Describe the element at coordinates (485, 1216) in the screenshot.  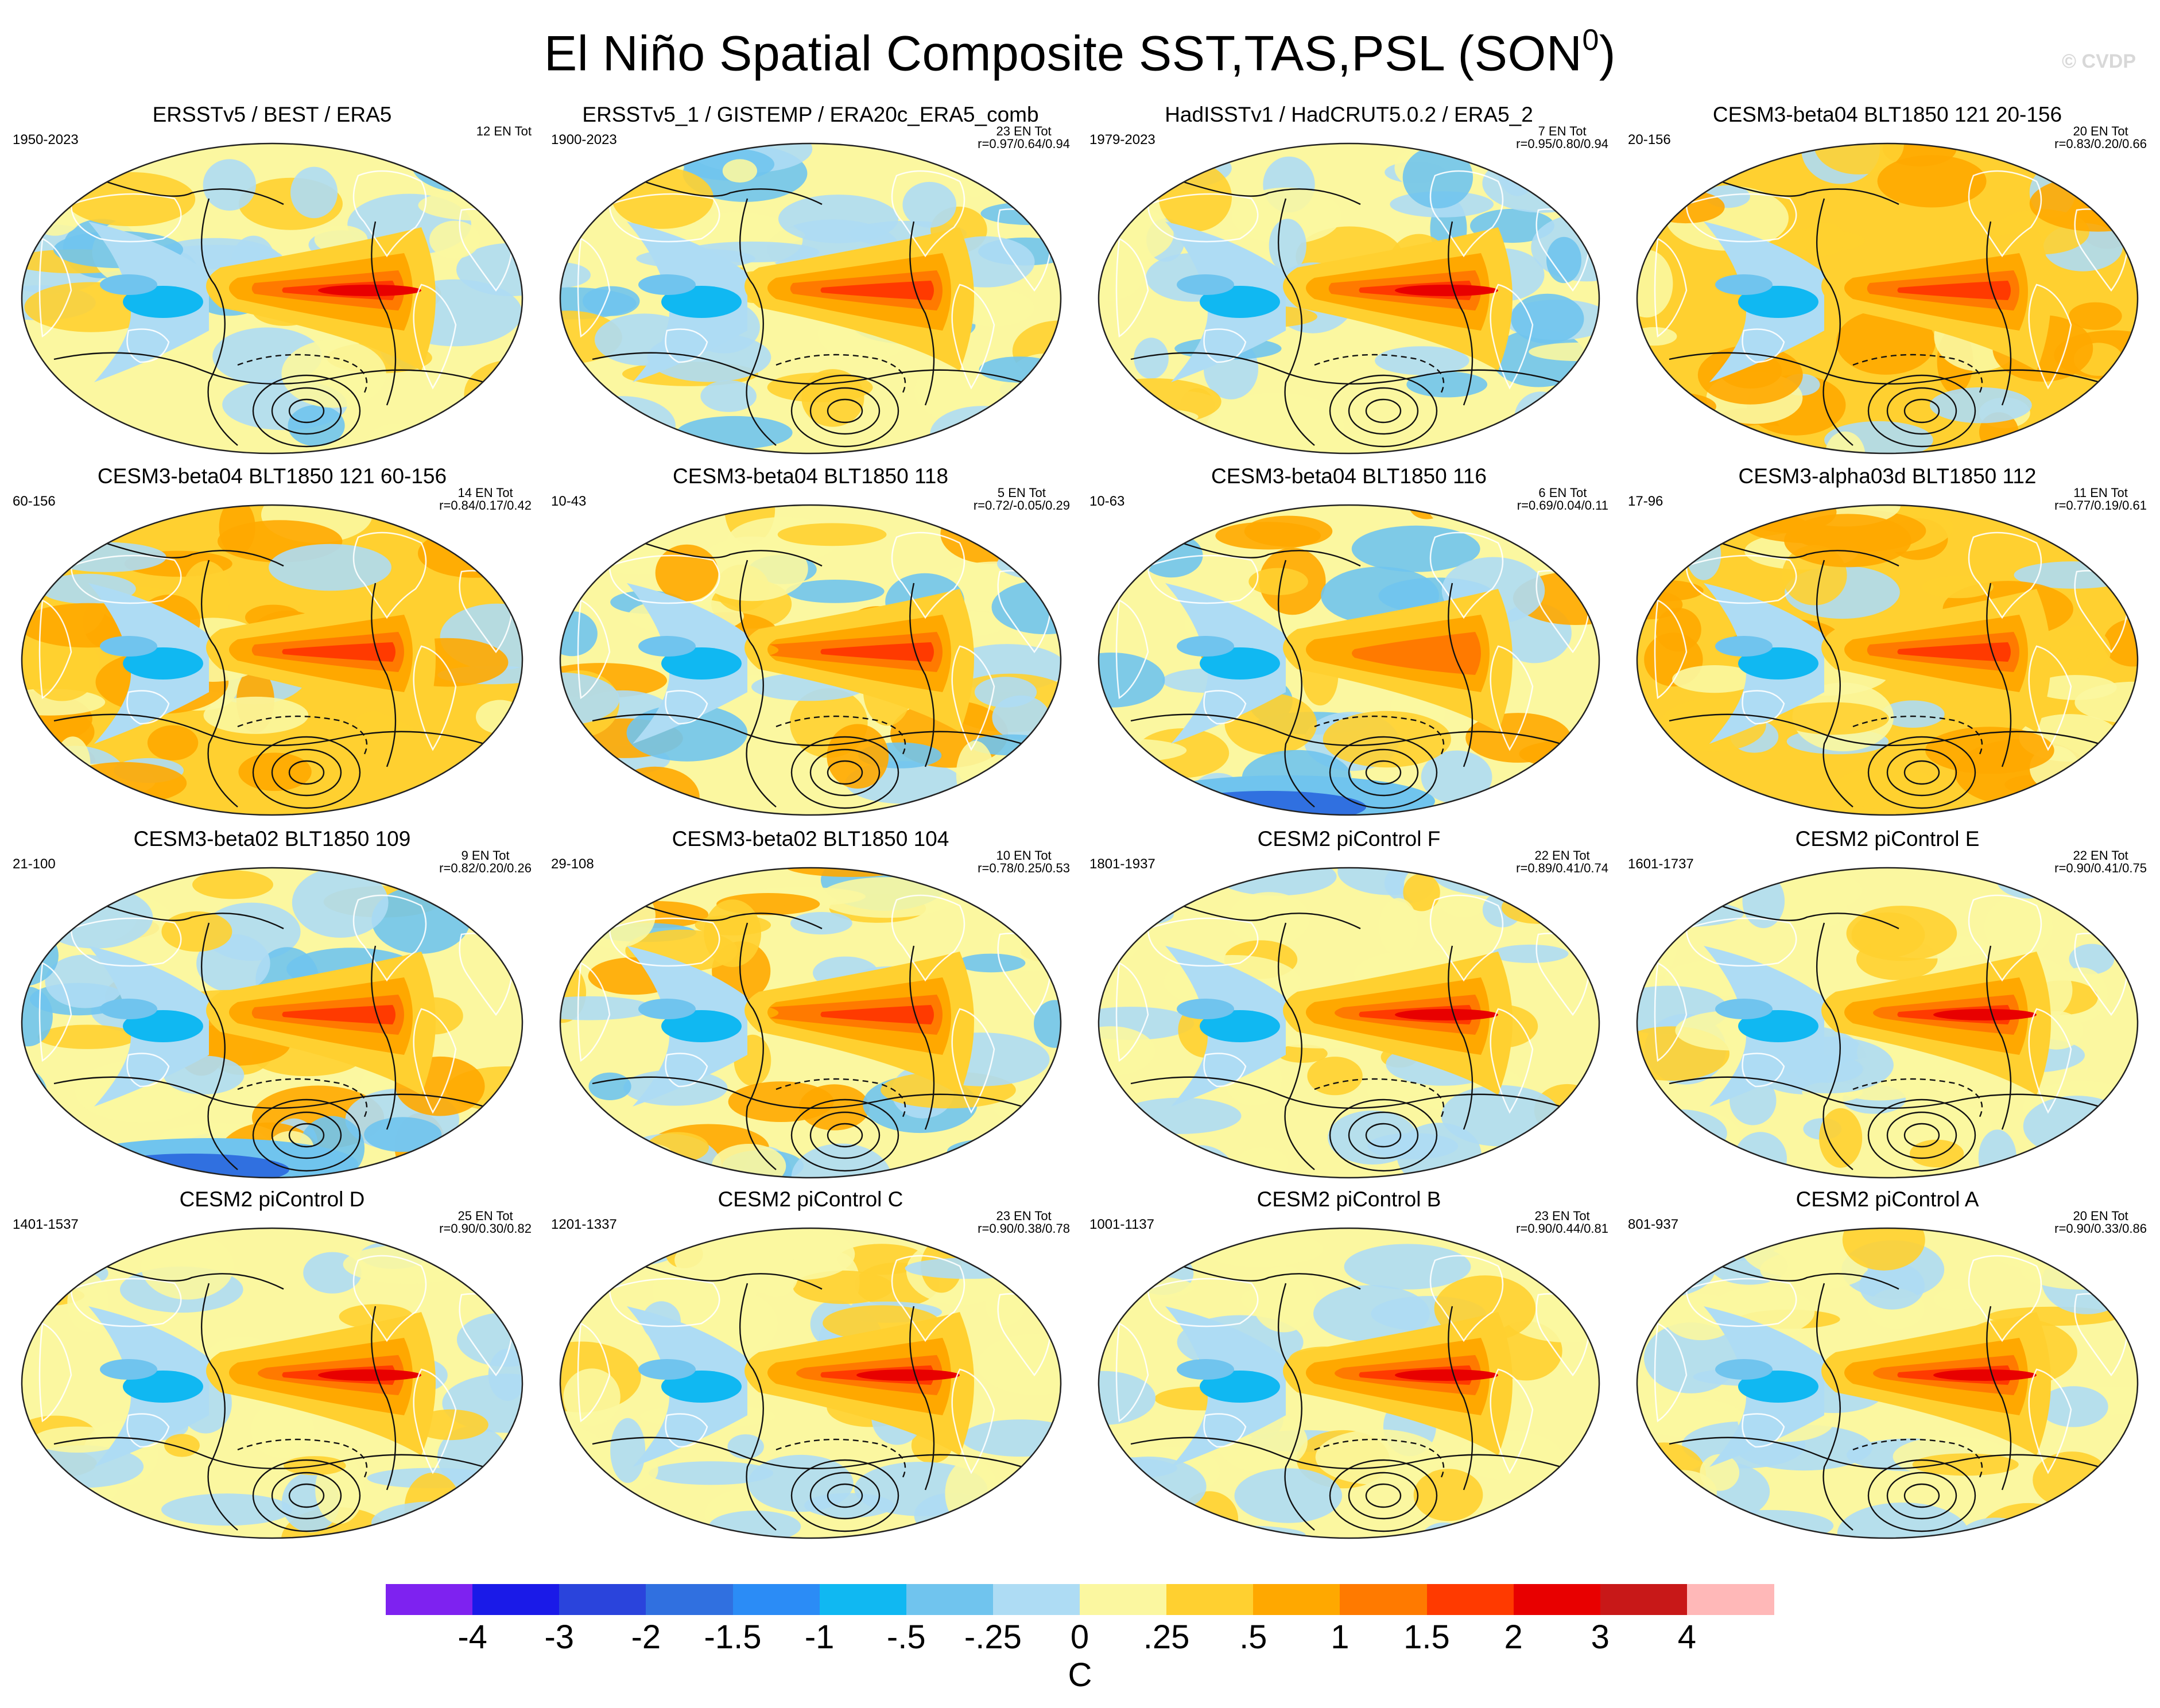
I see `panel-event-count: 25 EN Tot` at that location.